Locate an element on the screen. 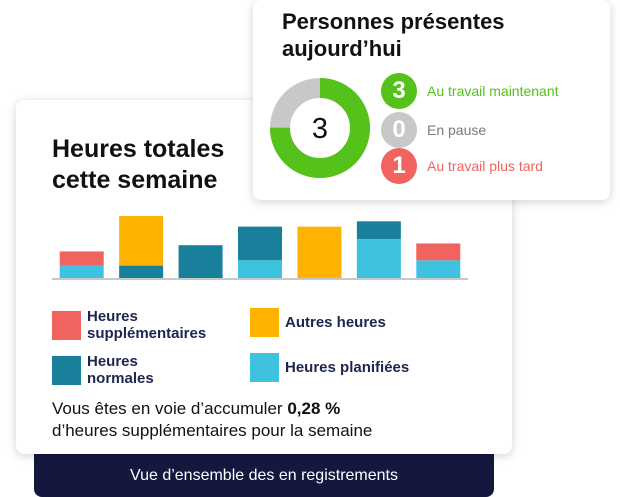  legend-item-other: Autres heures is located at coordinates (318, 322).